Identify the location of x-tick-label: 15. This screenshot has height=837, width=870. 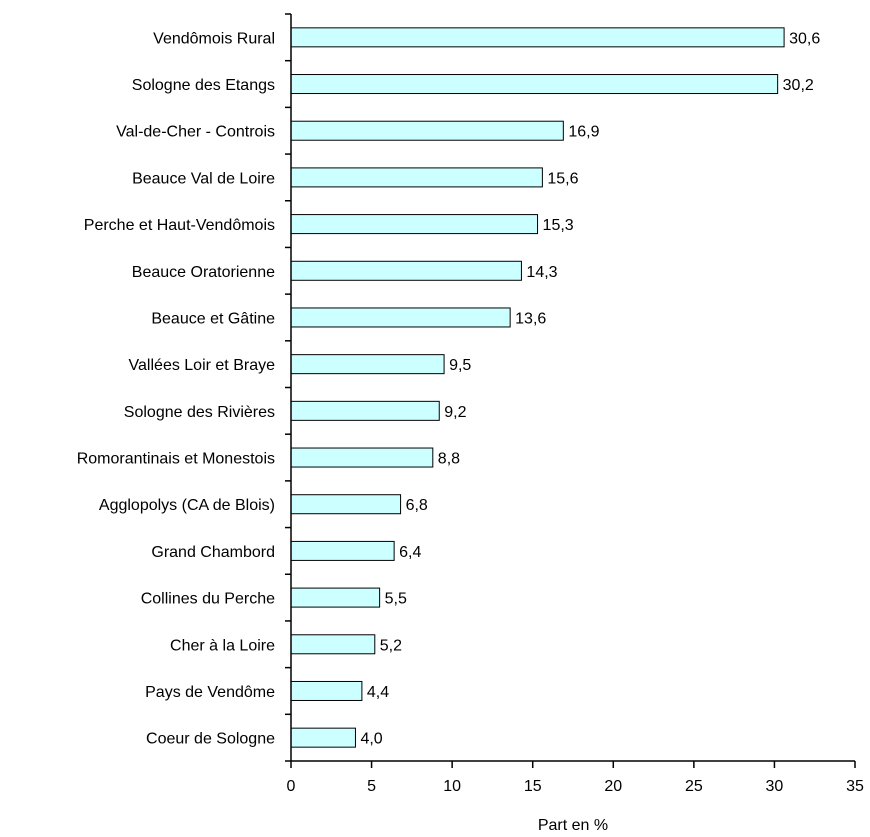
(533, 786).